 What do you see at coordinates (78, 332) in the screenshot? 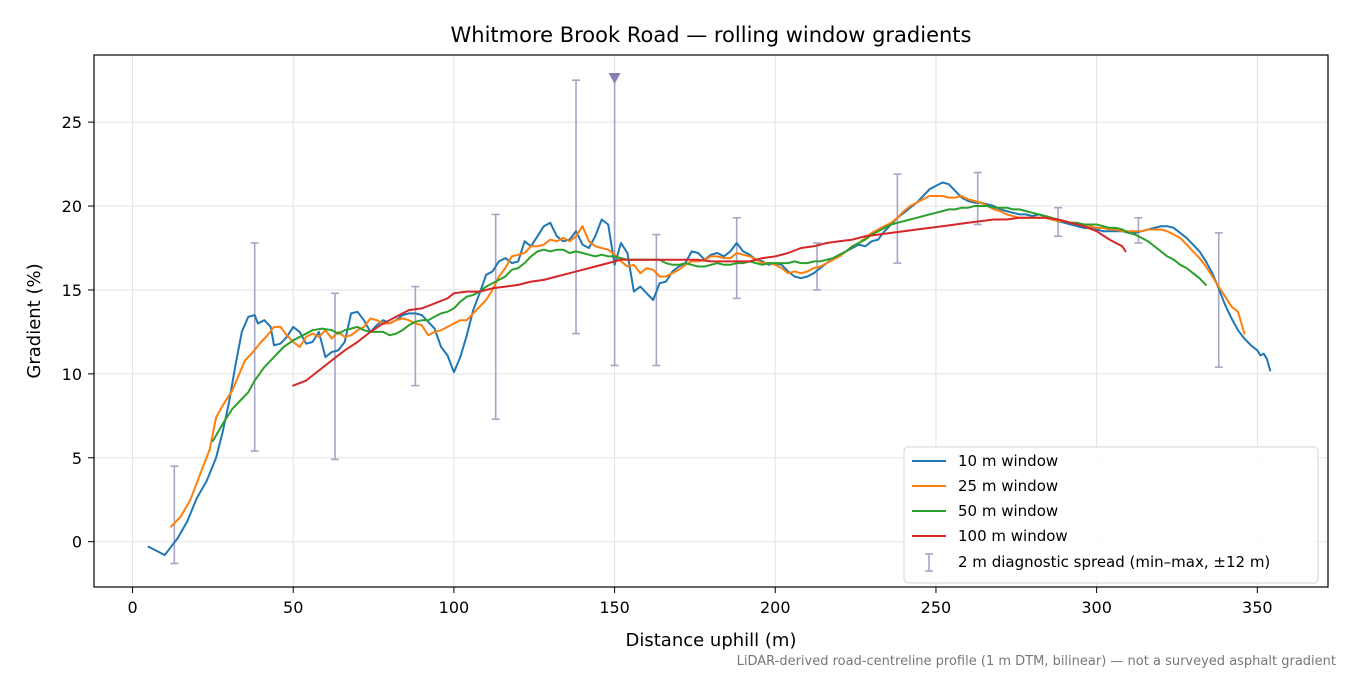
I see `y-axis-ticks: 0 5 10 15 20 25` at bounding box center [78, 332].